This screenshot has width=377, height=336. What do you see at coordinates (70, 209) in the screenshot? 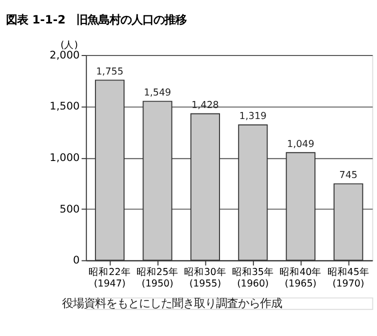
I see `y-tick-label: 500` at bounding box center [70, 209].